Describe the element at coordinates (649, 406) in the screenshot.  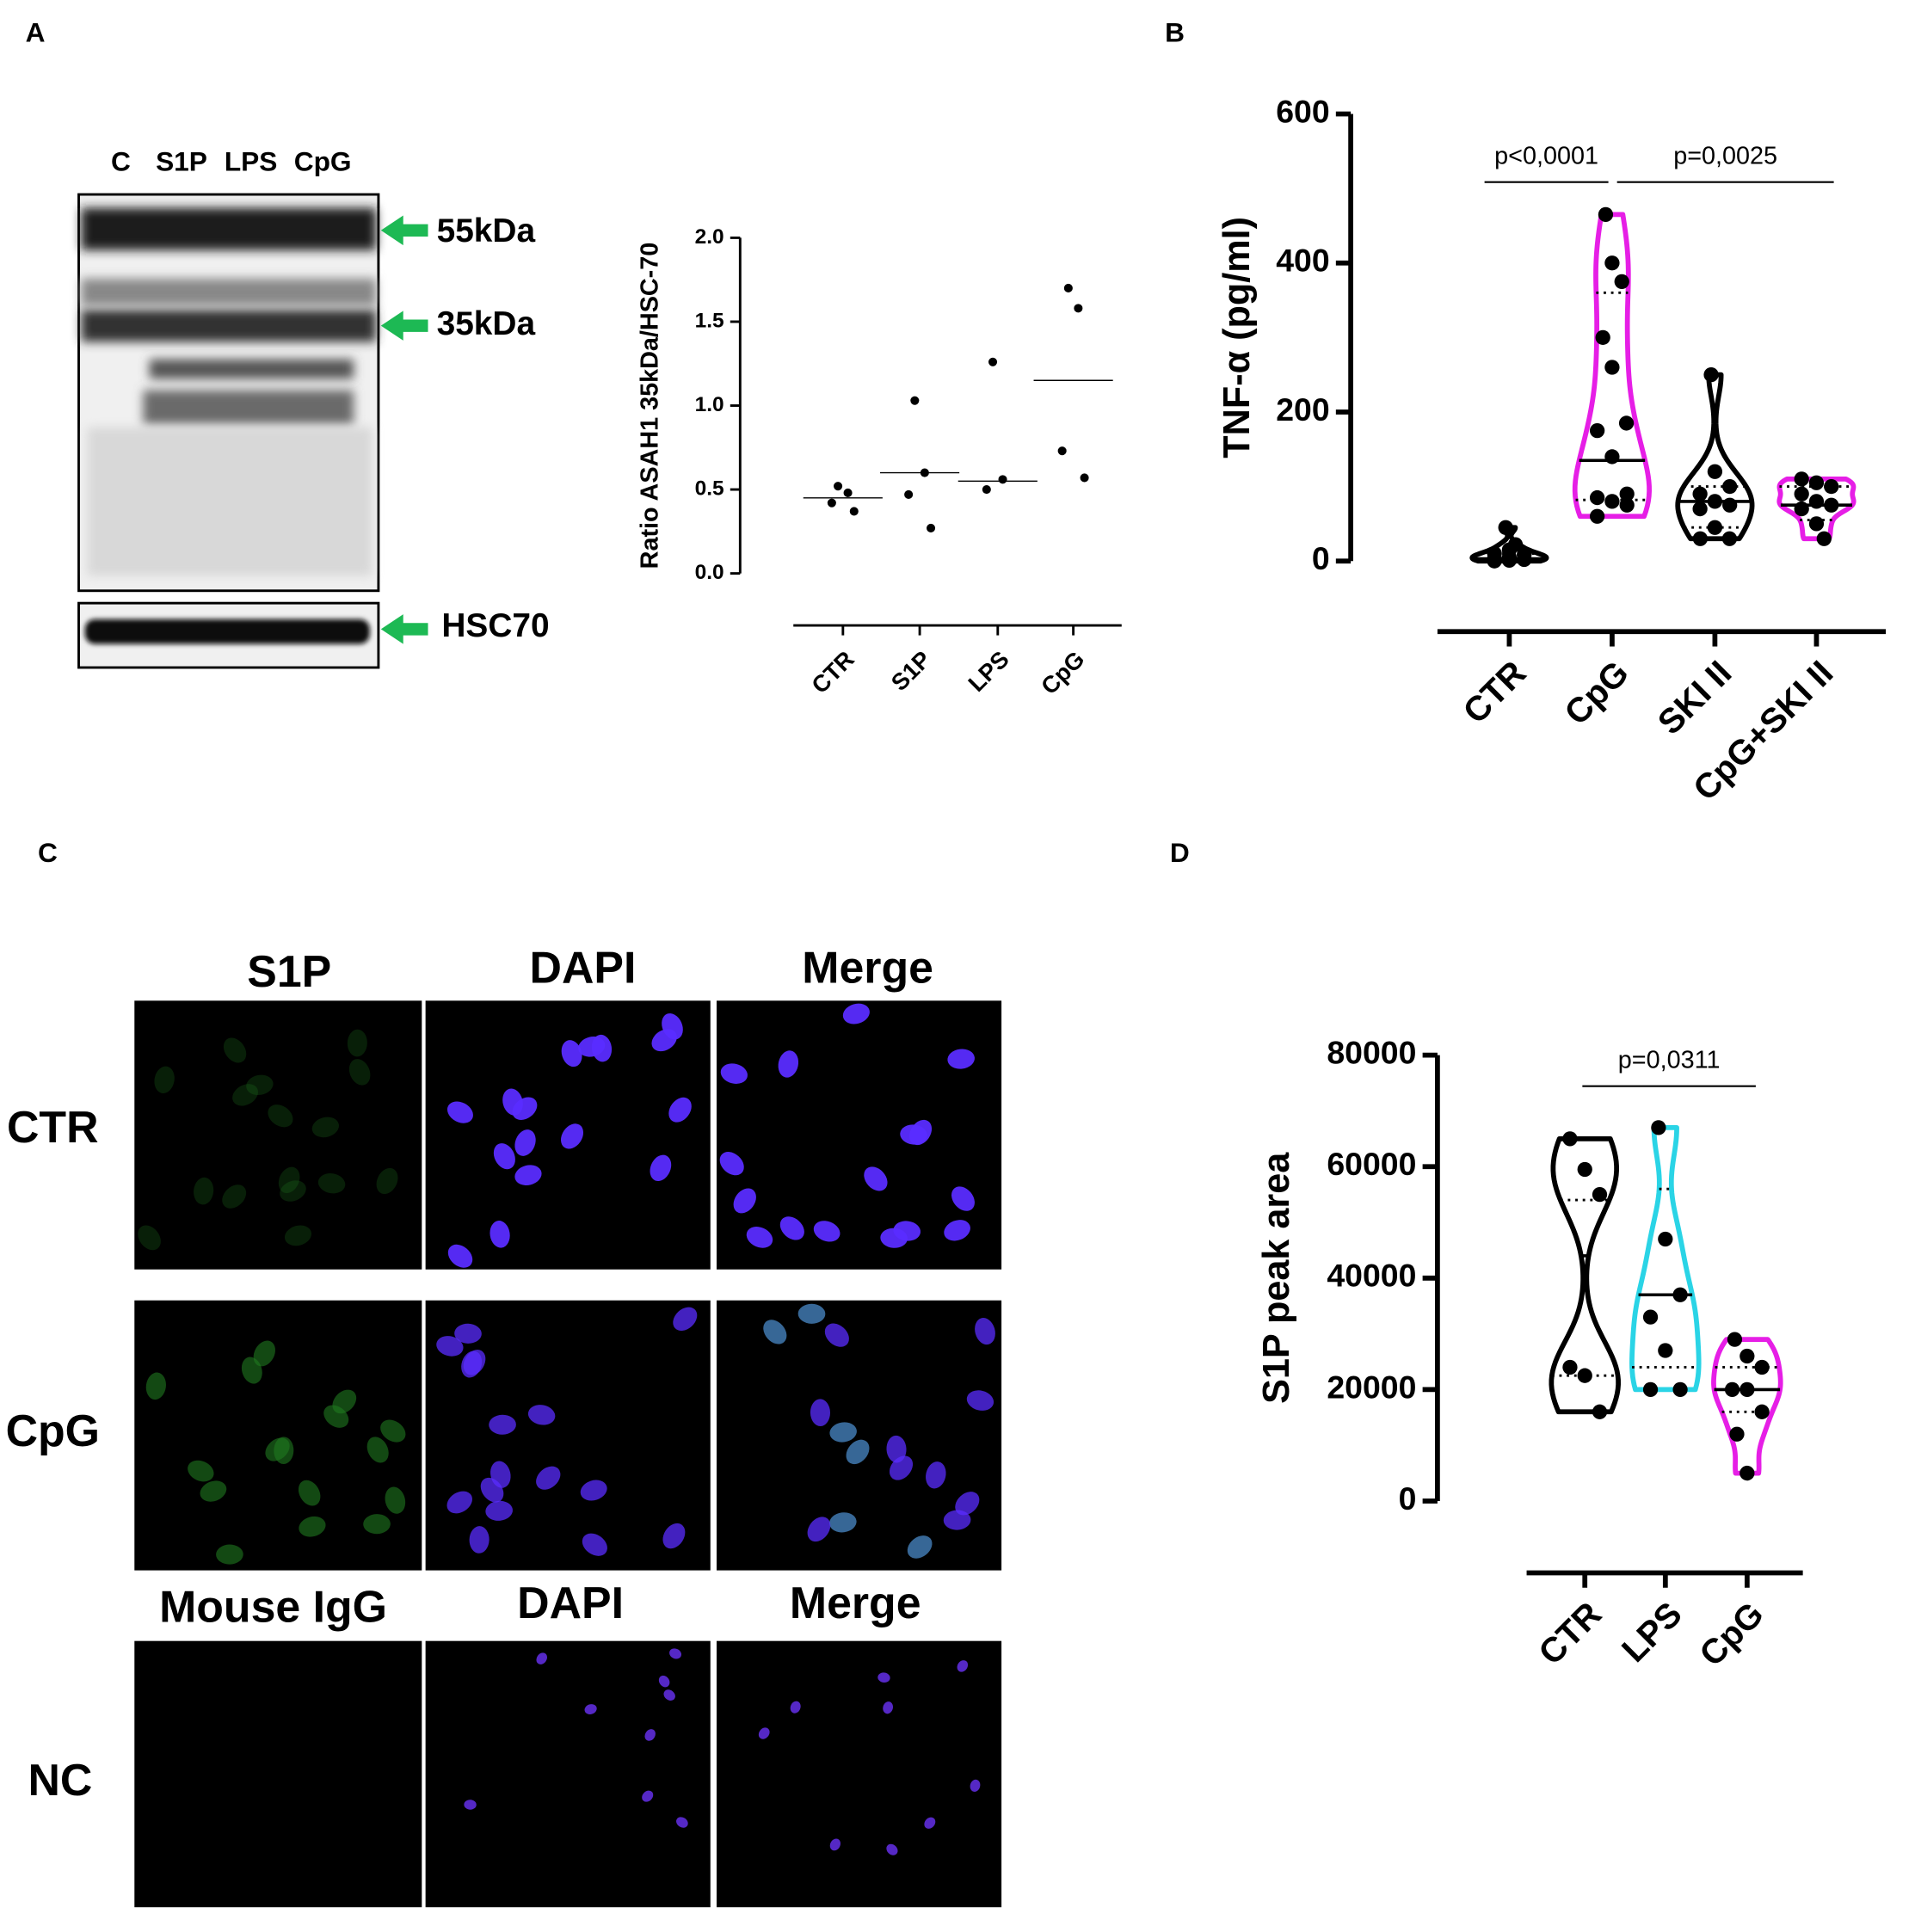
I see `y-axis-label: Ratio ASAH1 35kDa/HSC-70` at that location.